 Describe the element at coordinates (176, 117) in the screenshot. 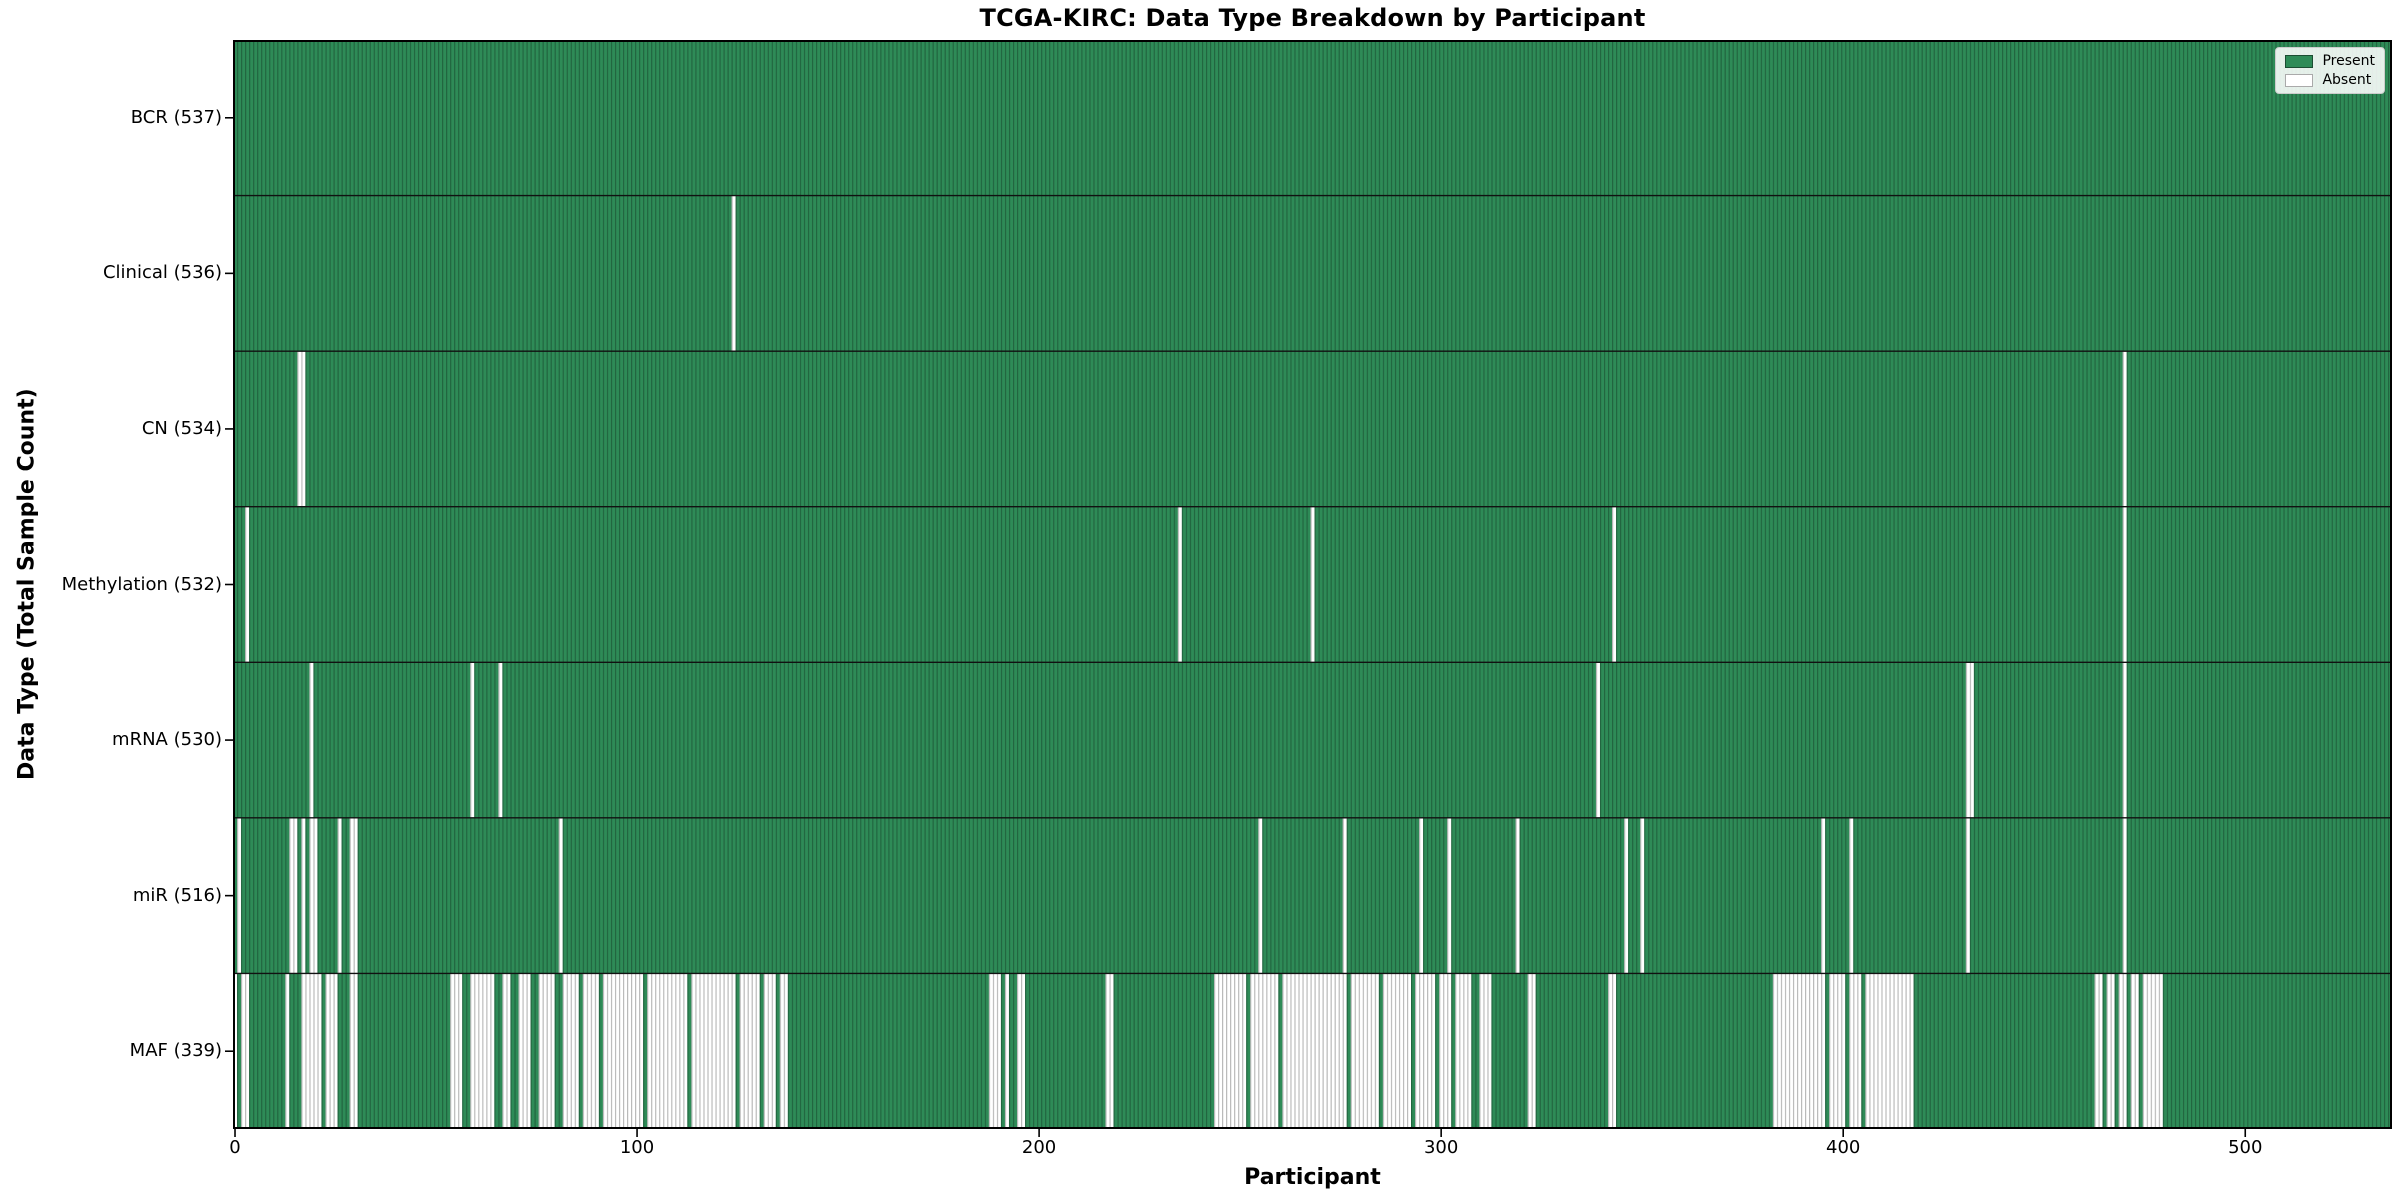

I see `y-tick-label-bcr: BCR (537)` at that location.